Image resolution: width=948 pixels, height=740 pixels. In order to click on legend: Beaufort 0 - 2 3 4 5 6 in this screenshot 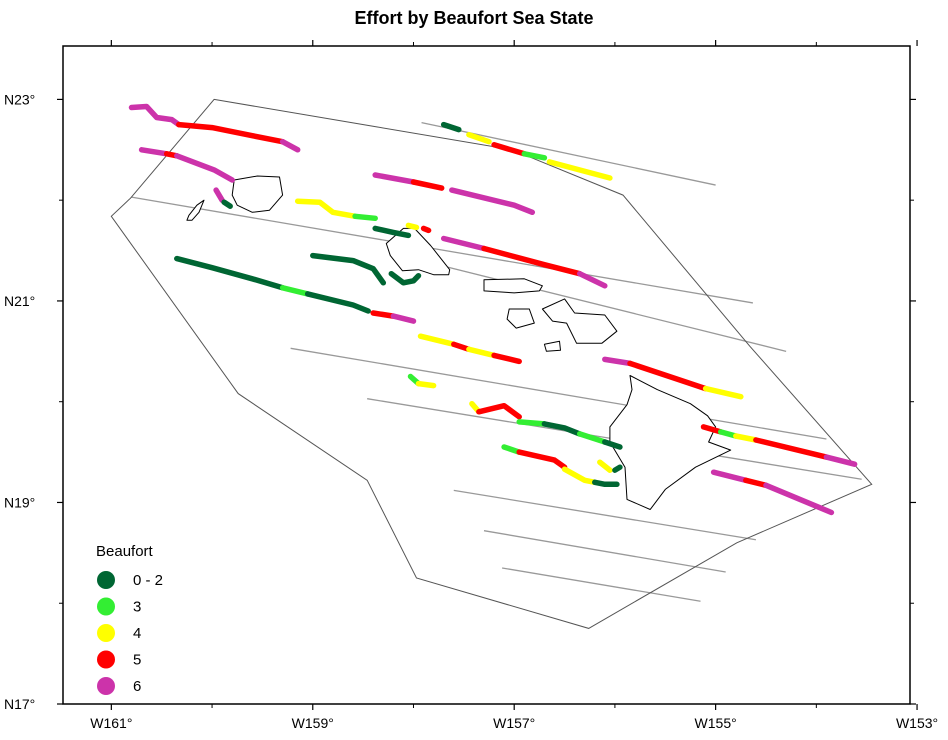, I will do `click(129, 619)`.